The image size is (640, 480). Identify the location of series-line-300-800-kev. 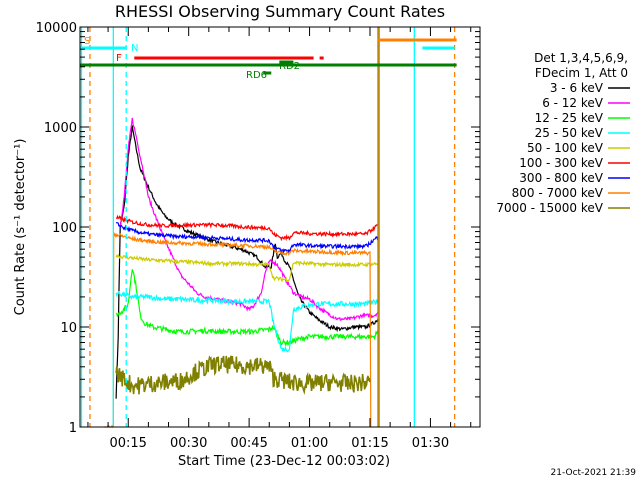
(247, 238).